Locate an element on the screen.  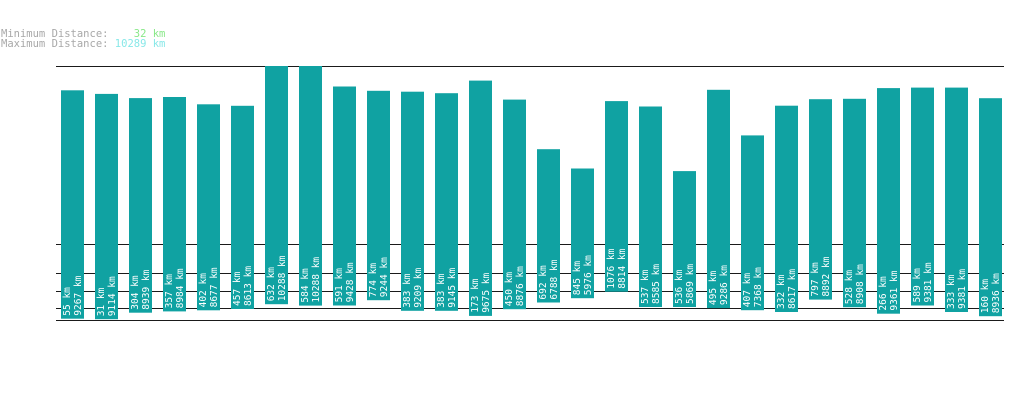
bar-high-label: 8613 km is located at coordinates (248, 286).